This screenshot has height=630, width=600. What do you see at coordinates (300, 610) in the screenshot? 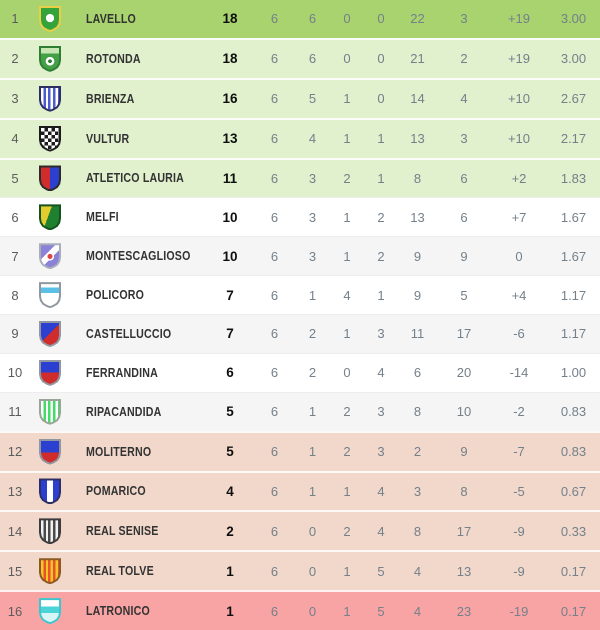
I see `table-row: 16 LATRONICO 1 6 0 1 5 4 23 -19 0.17` at bounding box center [300, 610].